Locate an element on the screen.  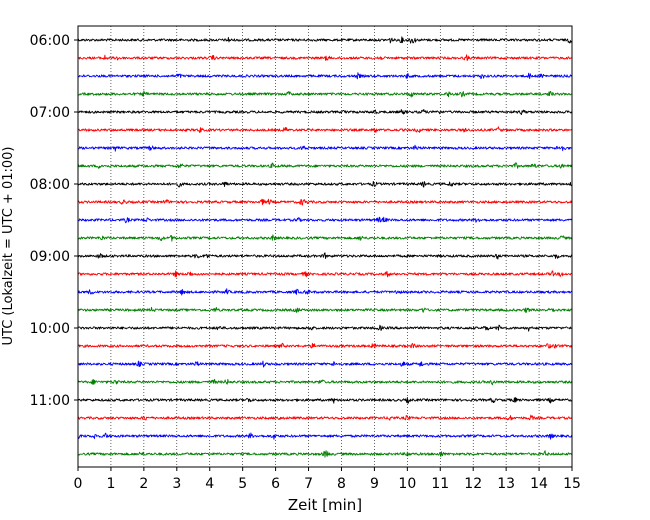
x-tick-label: 3 is located at coordinates (176, 484).